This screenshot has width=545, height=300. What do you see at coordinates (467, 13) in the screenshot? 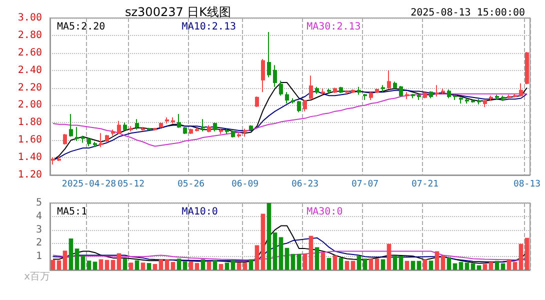
I see `chart-subtitle: 2025-08-13 15:00:00` at bounding box center [467, 13].